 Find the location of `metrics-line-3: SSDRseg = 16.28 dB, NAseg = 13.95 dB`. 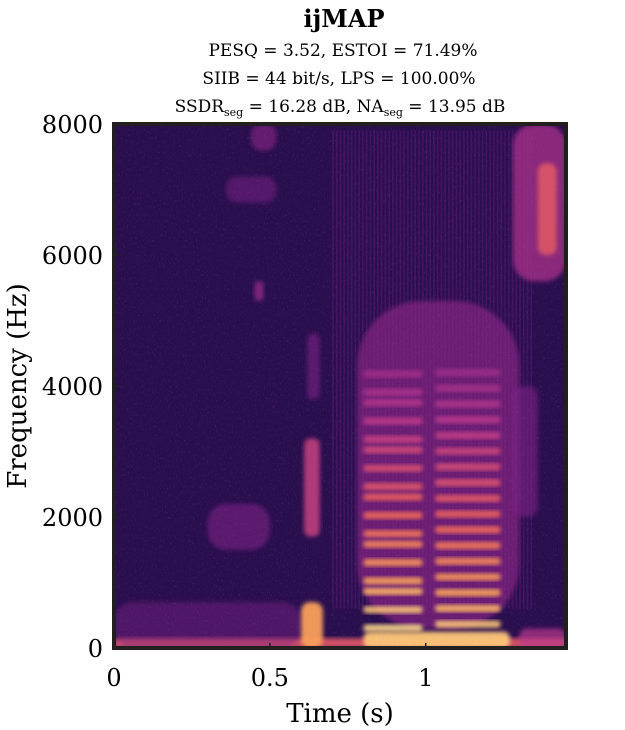

metrics-line-3: SSDRseg = 16.28 dB, NAseg = 13.95 dB is located at coordinates (340, 108).